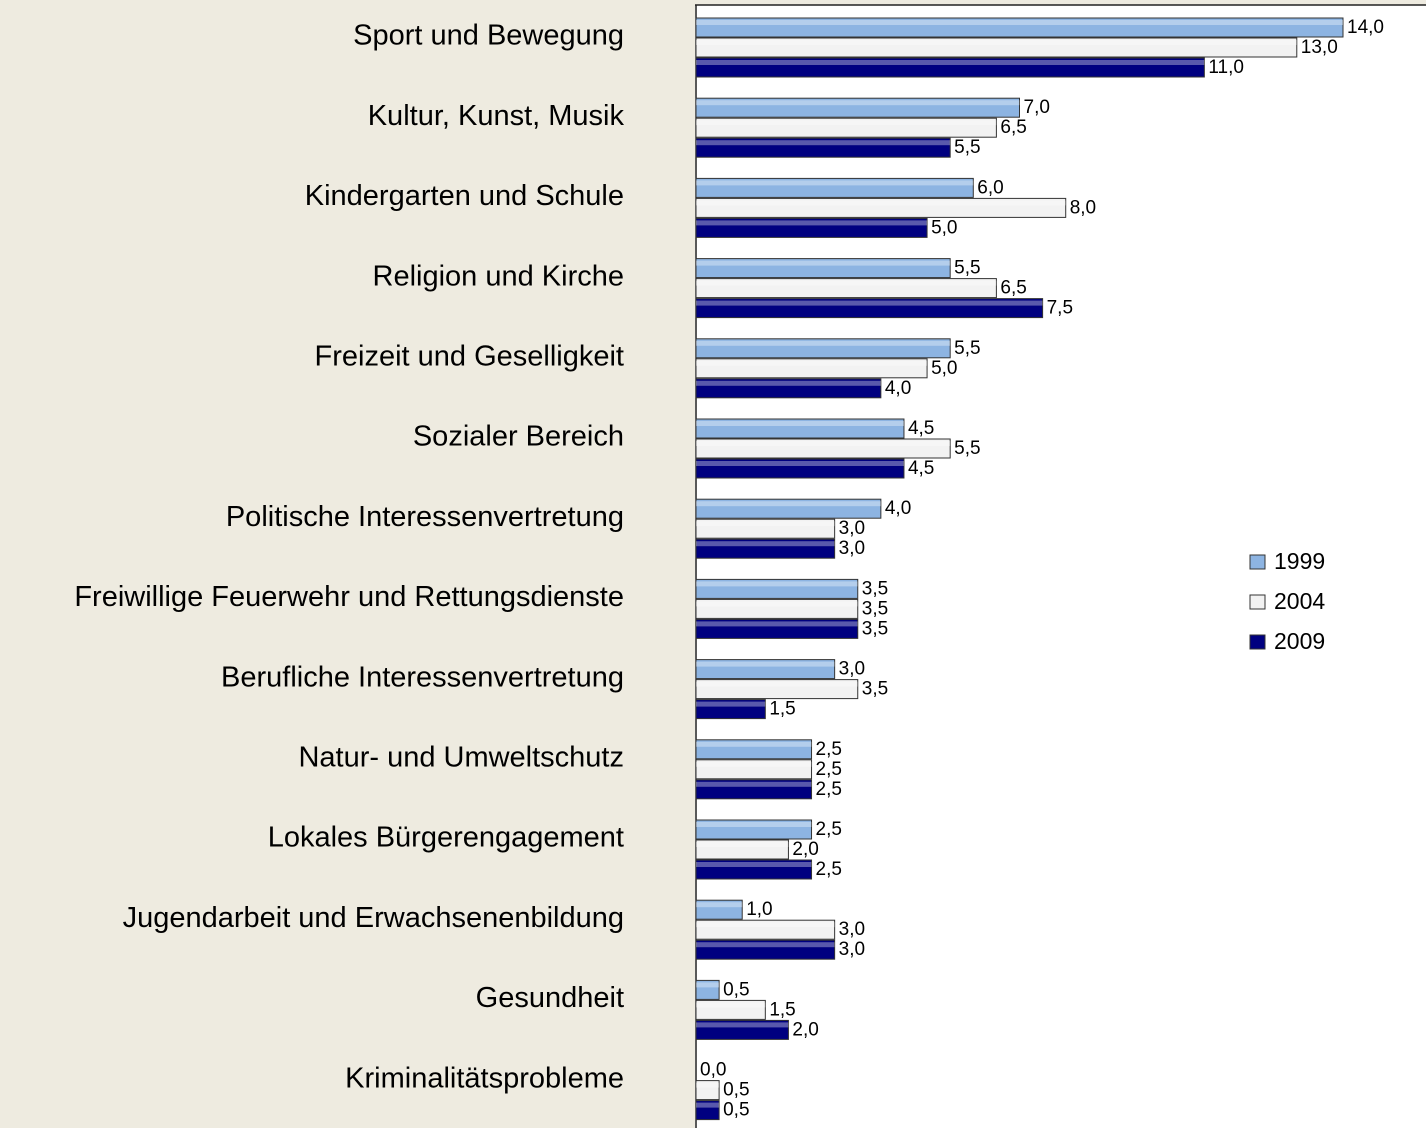 The height and width of the screenshot is (1128, 1426). What do you see at coordinates (921, 428) in the screenshot?
I see `value-label: 4,5` at bounding box center [921, 428].